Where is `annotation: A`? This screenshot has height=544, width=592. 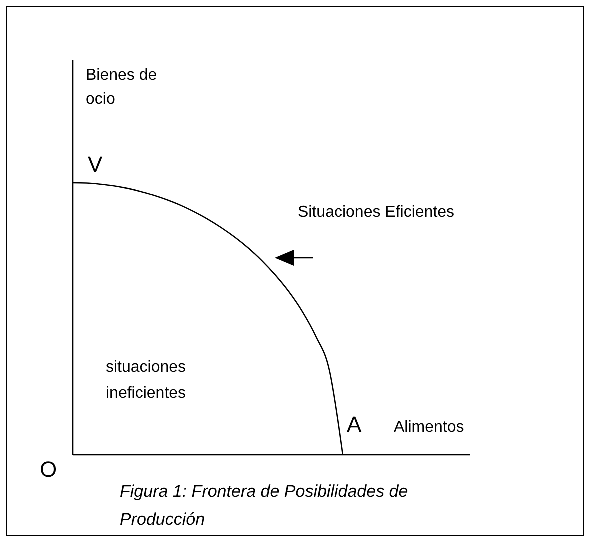
annotation: A is located at coordinates (354, 424).